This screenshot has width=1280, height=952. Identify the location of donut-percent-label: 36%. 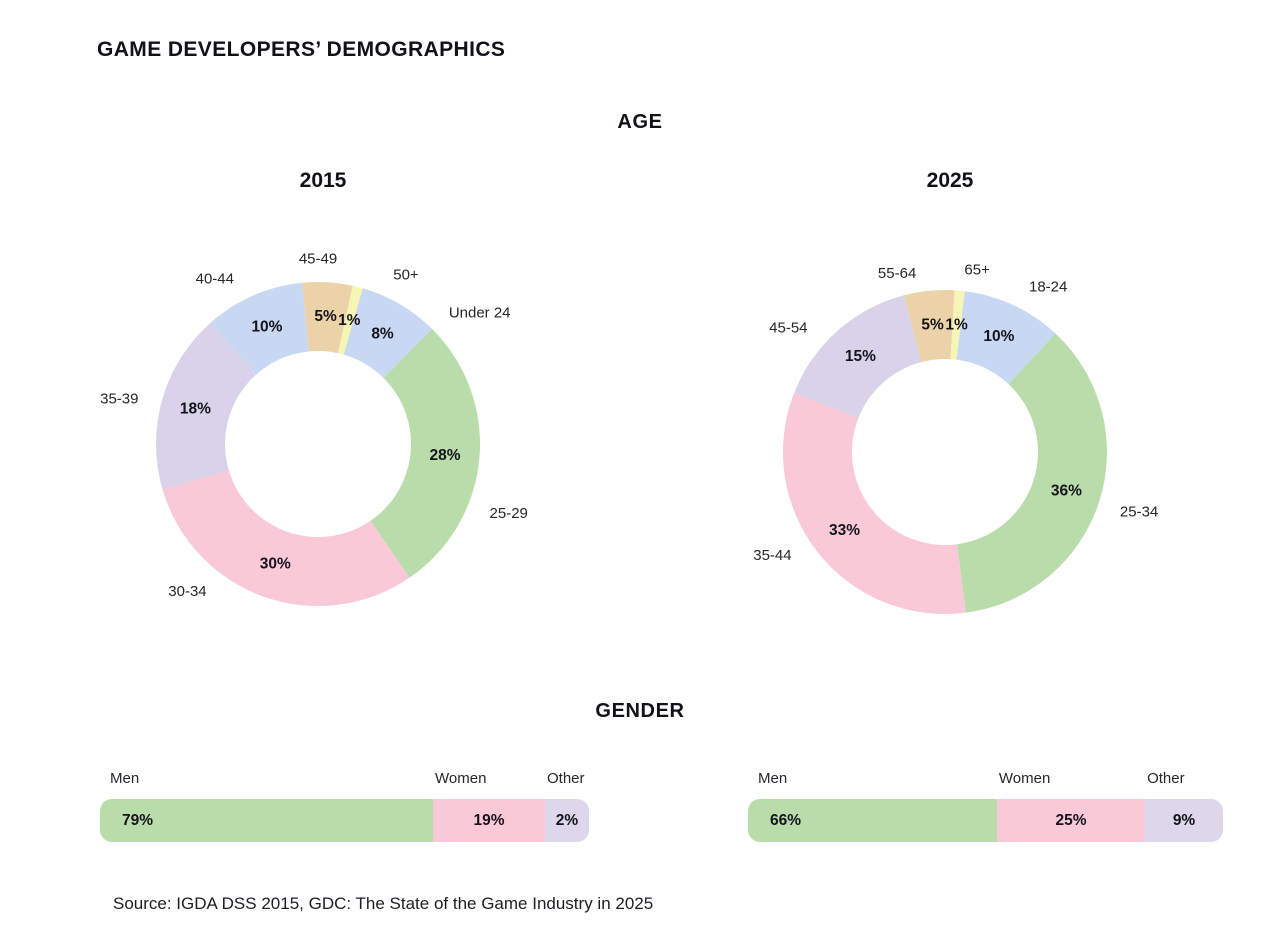
(1066, 490).